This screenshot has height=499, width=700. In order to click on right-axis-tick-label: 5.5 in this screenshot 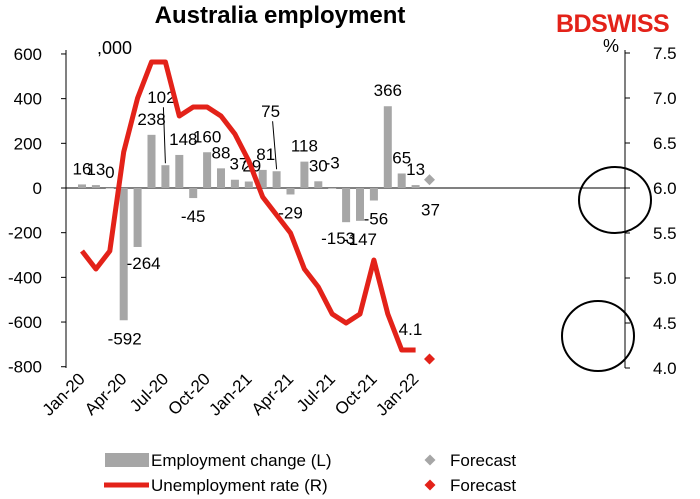, I will do `click(665, 233)`.